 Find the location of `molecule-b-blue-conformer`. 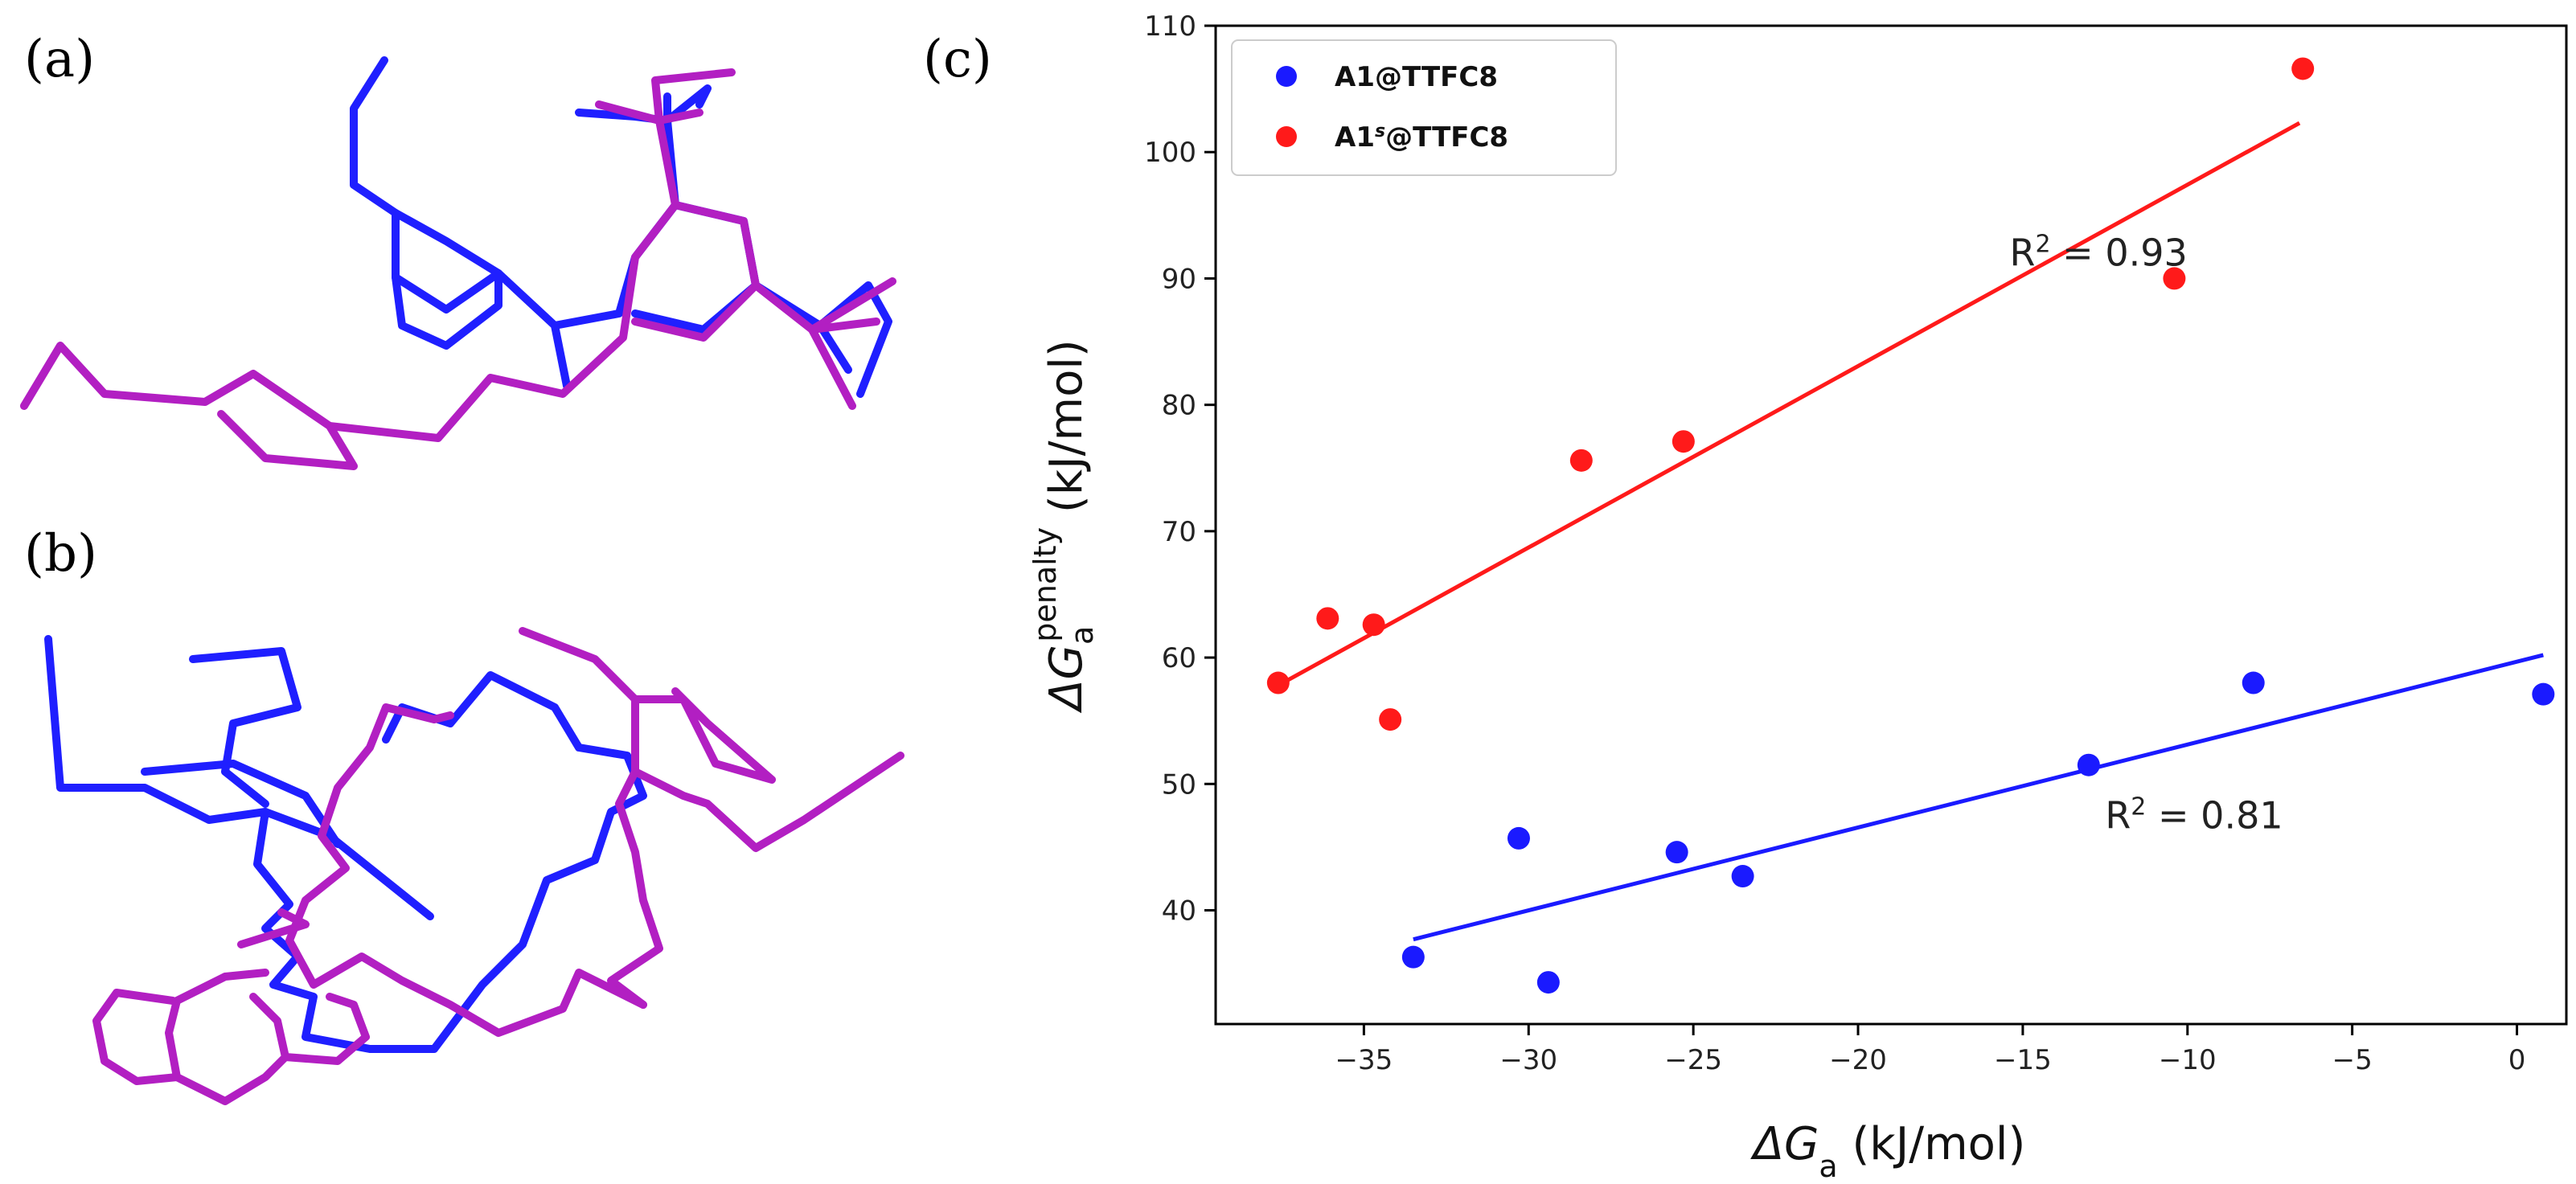

molecule-b-blue-conformer is located at coordinates (345, 844).